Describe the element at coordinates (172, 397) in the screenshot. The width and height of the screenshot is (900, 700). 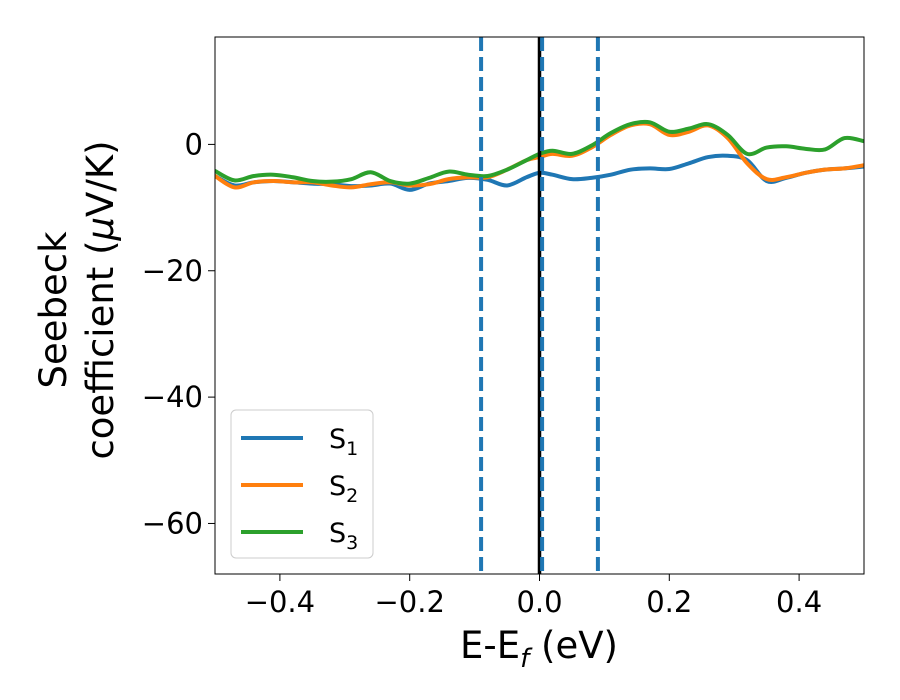
I see `y-tick-label: −40` at that location.